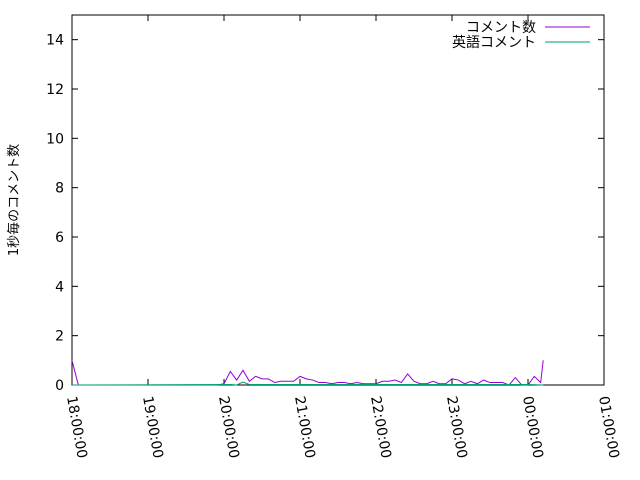 This screenshot has height=480, width=640. I want to click on x-tick-label: 23:00:00, so click(456, 427).